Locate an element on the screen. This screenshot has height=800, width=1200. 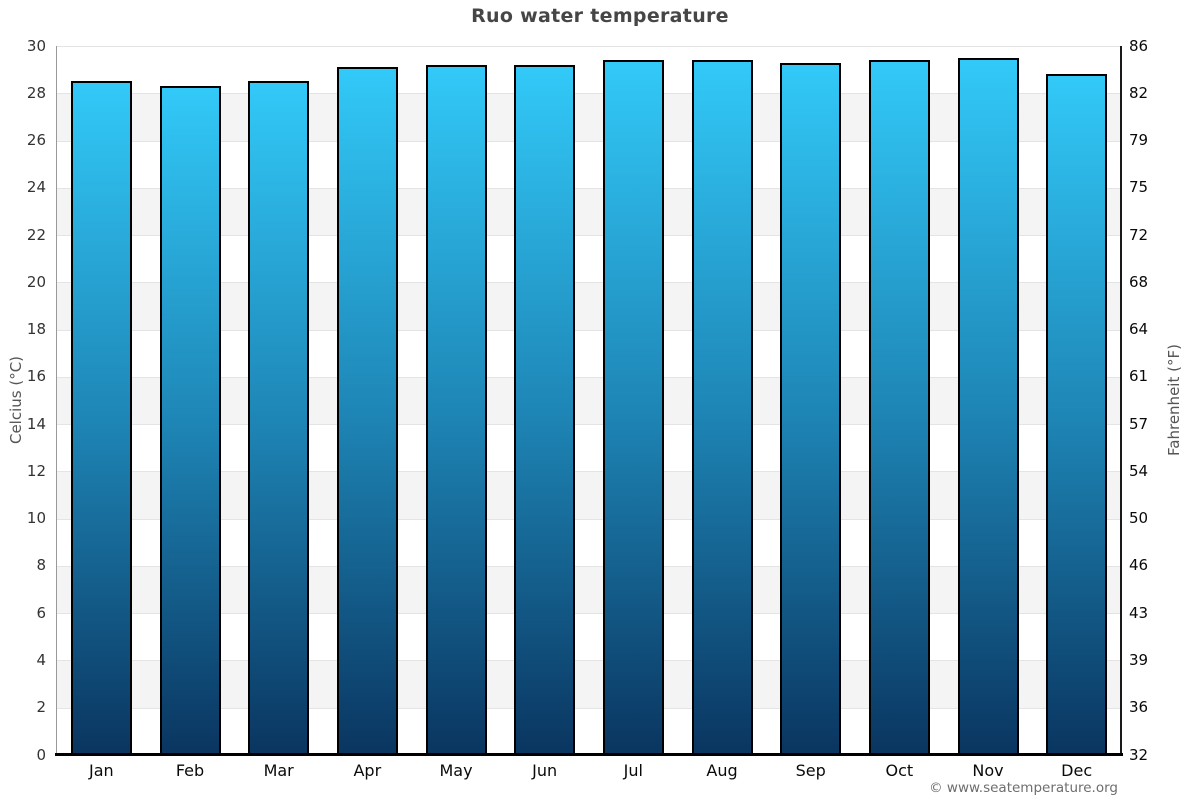
y-tick-fahrenheit-39: 39 is located at coordinates (1139, 659).